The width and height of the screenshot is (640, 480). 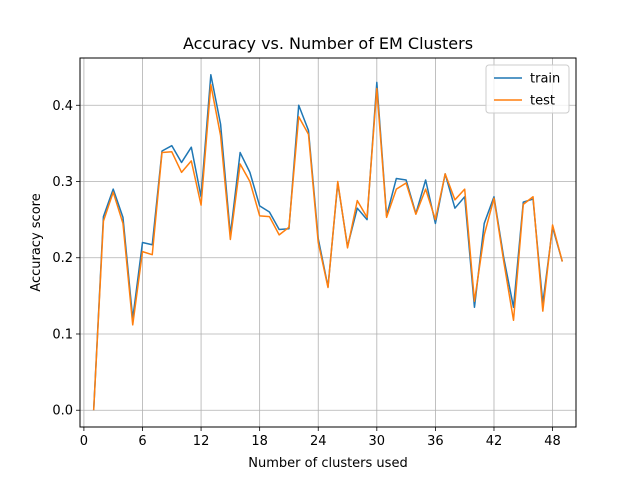 I want to click on x-tick-label: 6, so click(x=142, y=441).